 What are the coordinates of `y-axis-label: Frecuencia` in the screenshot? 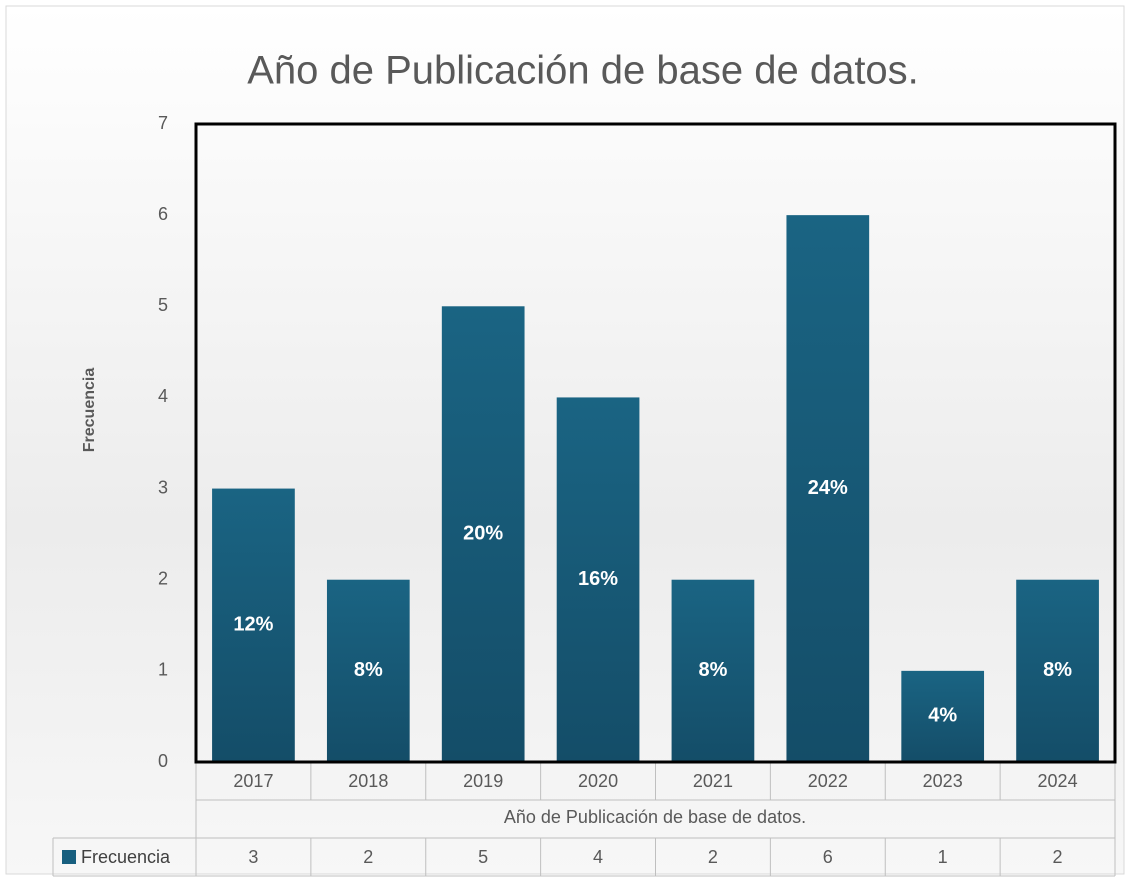 It's located at (89, 410).